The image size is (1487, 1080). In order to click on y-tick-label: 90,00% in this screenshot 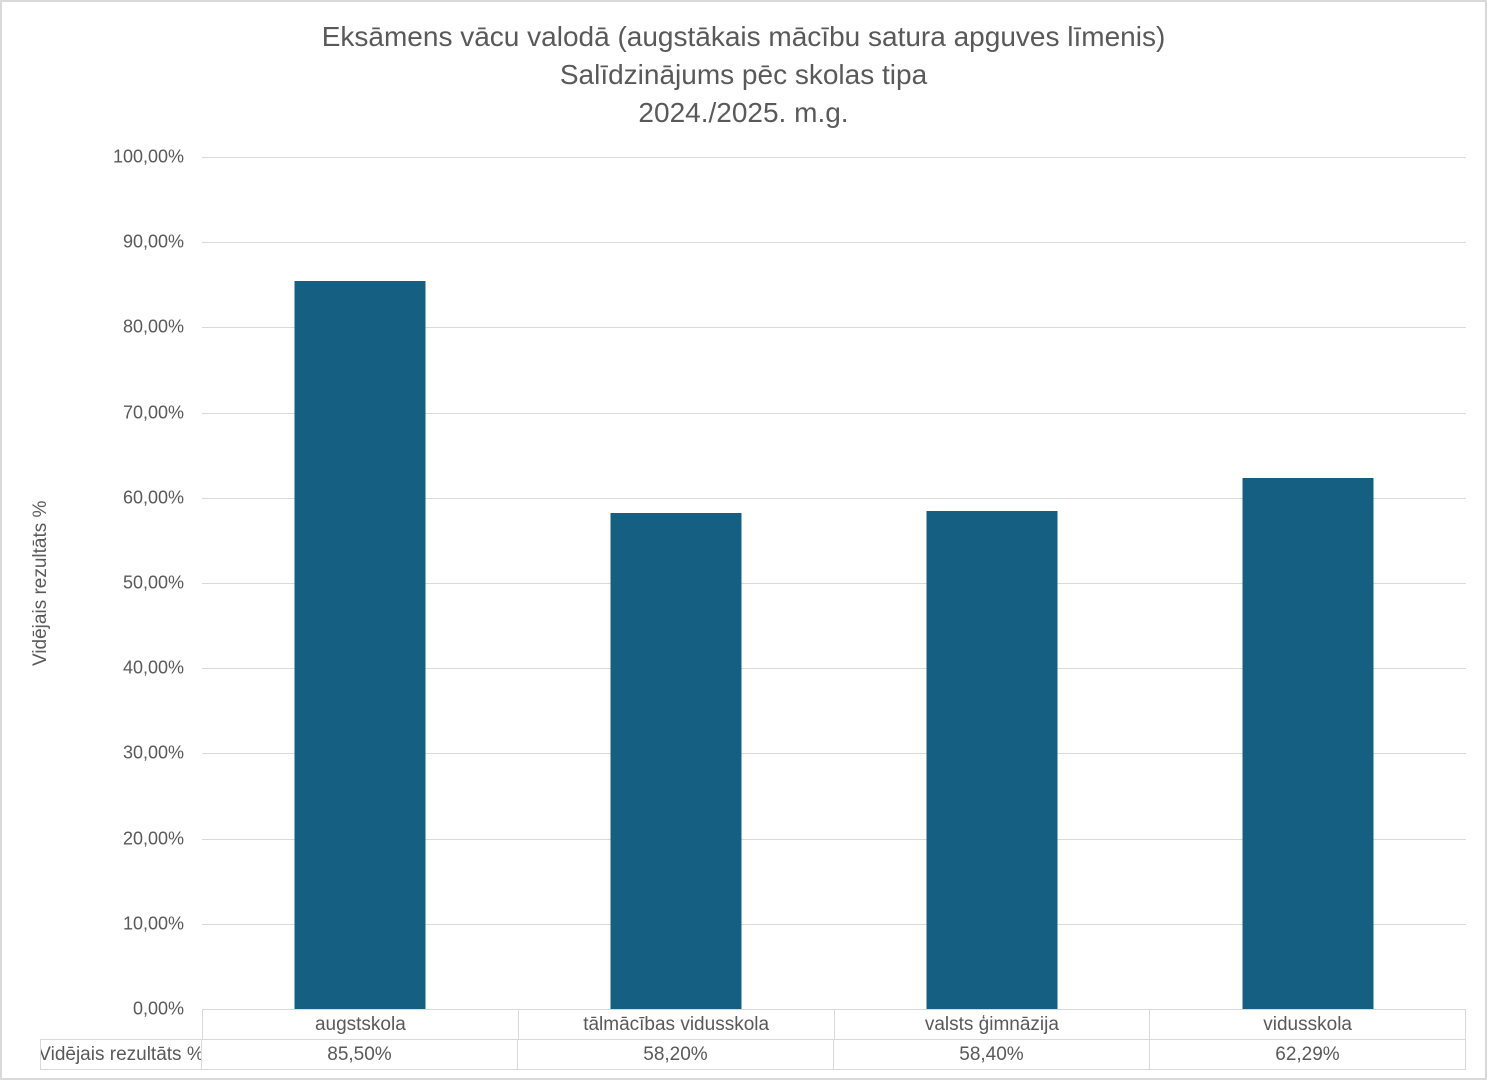, I will do `click(153, 241)`.